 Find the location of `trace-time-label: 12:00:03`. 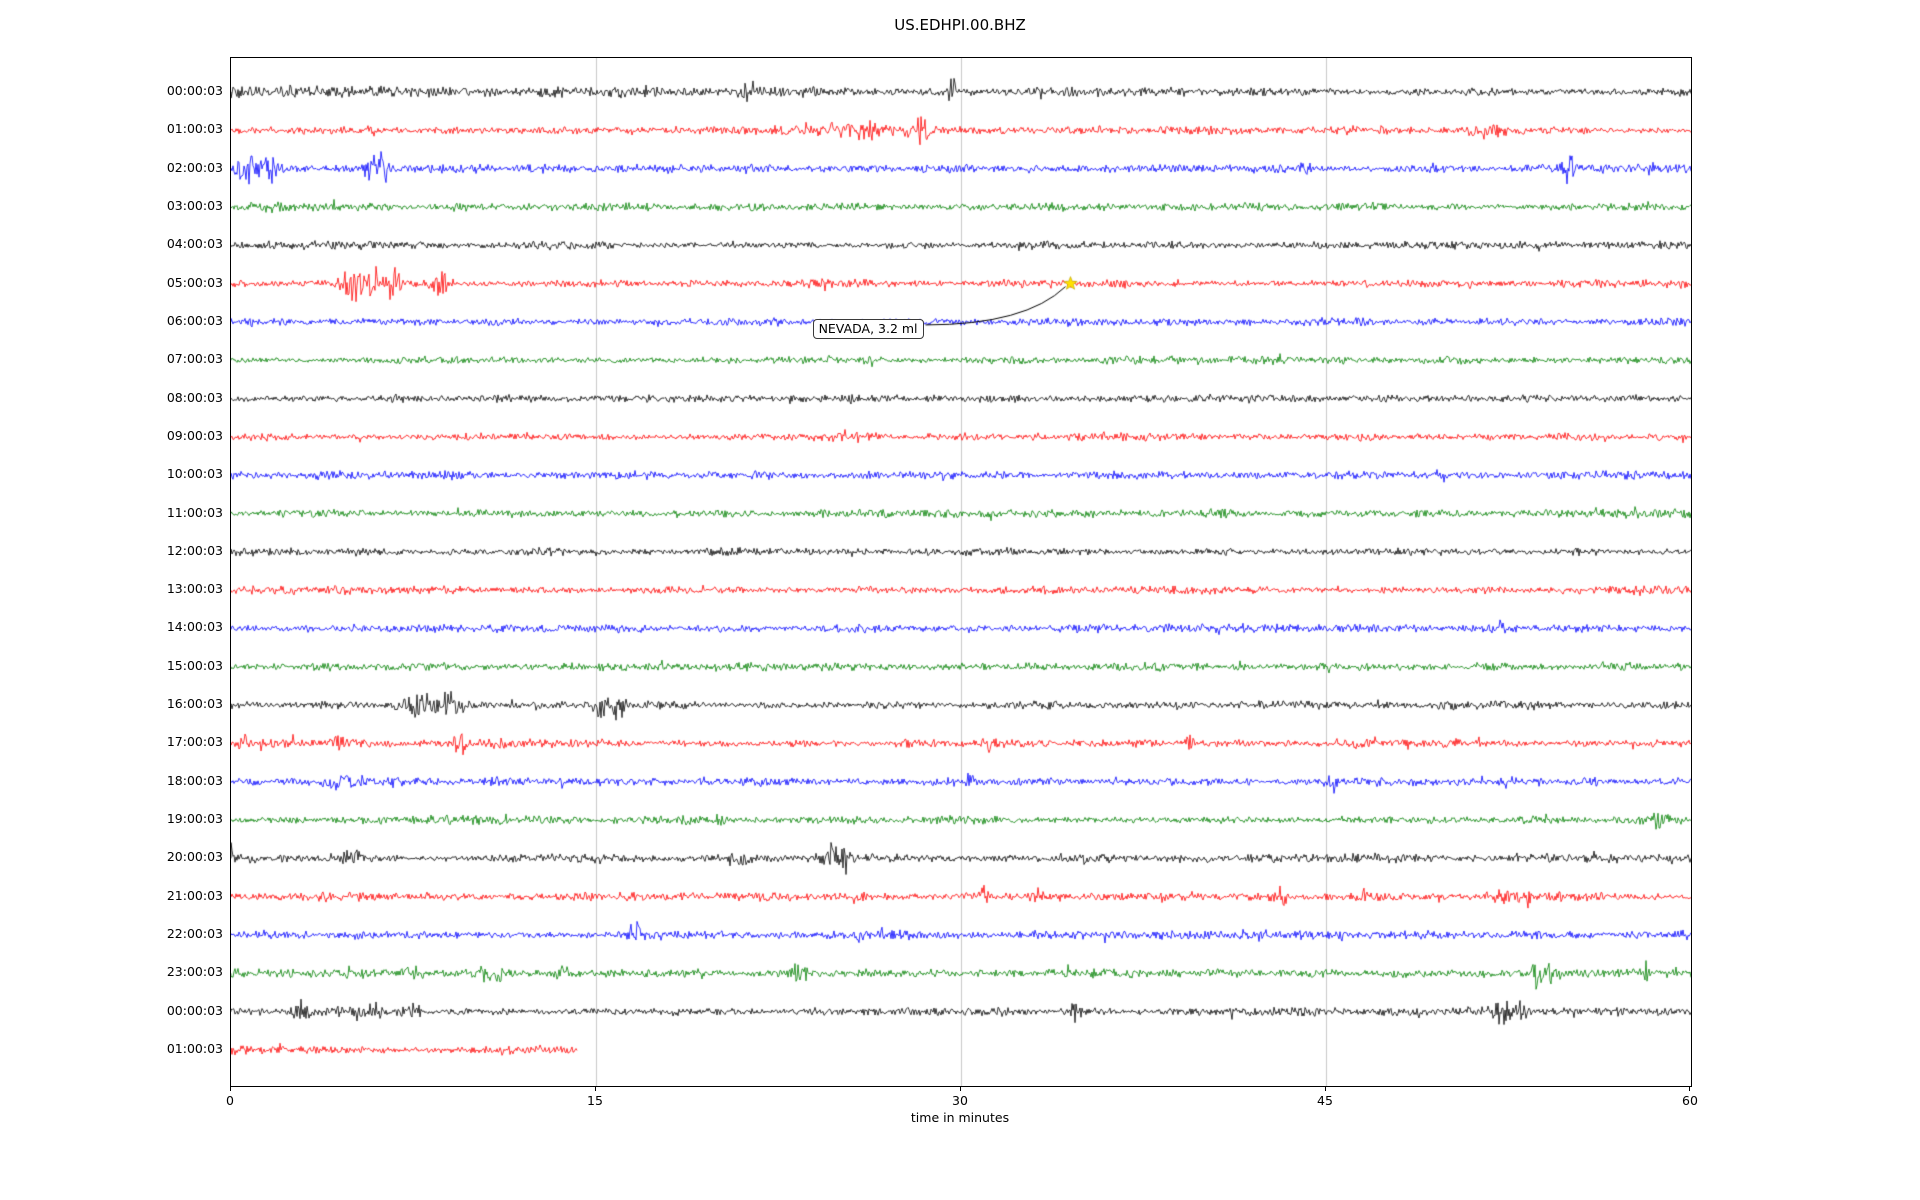

trace-time-label: 12:00:03 is located at coordinates (194, 550).